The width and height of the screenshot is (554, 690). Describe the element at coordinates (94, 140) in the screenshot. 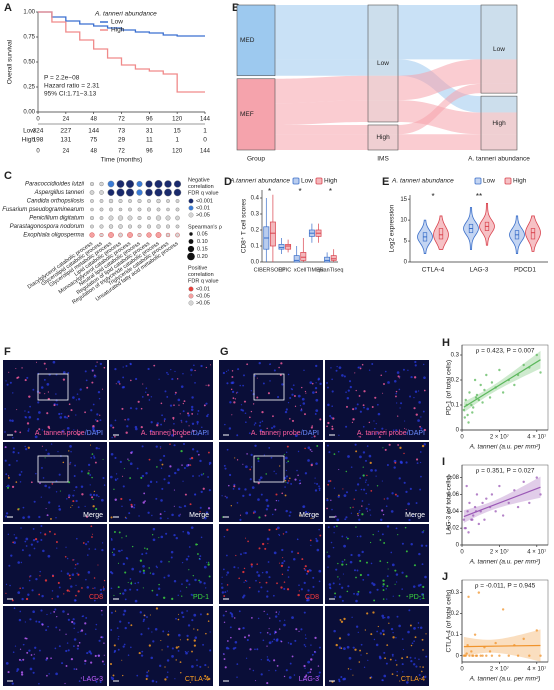

I see `risk-count: 75` at that location.